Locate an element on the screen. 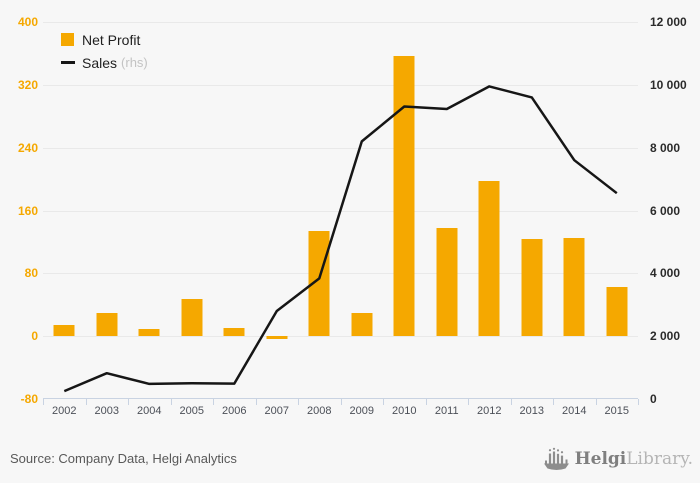 The image size is (700, 483). x-axis-year-label: 2009 is located at coordinates (361, 411).